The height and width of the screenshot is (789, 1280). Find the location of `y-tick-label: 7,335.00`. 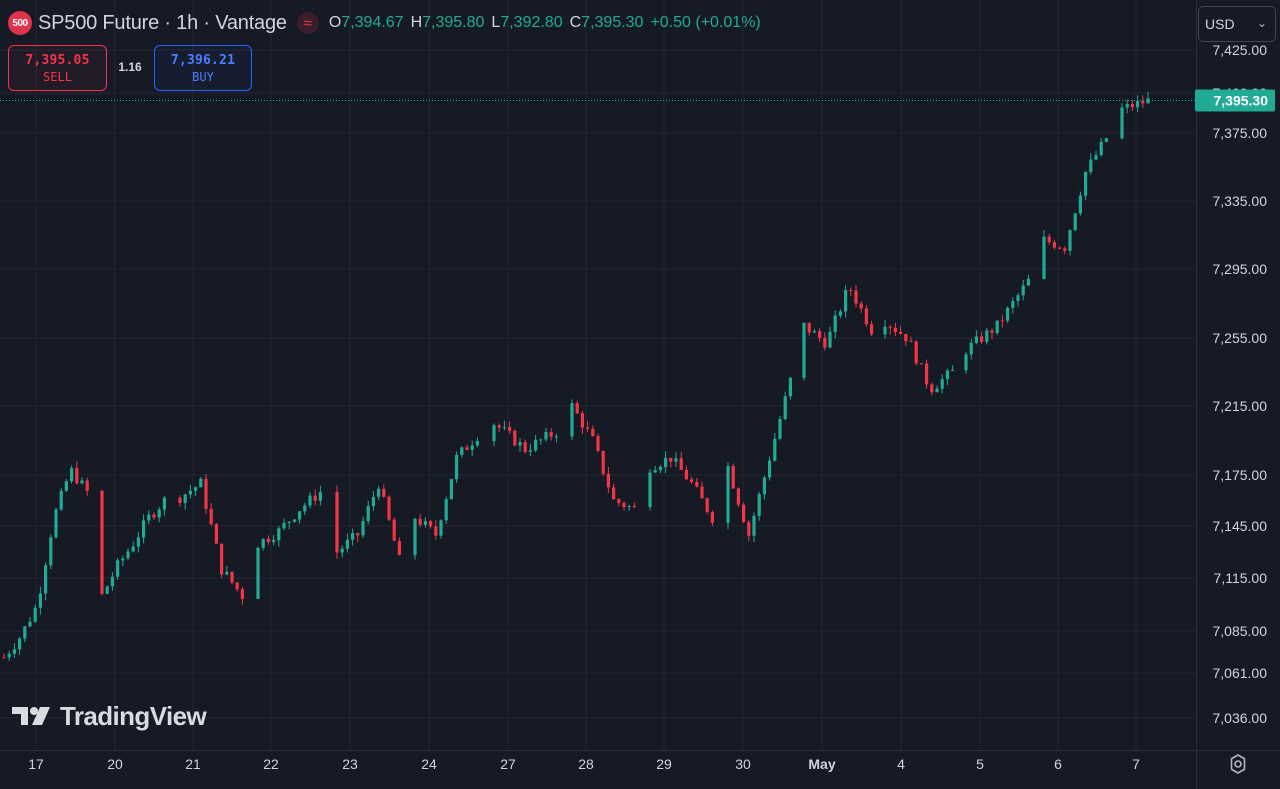

y-tick-label: 7,335.00 is located at coordinates (1240, 201).